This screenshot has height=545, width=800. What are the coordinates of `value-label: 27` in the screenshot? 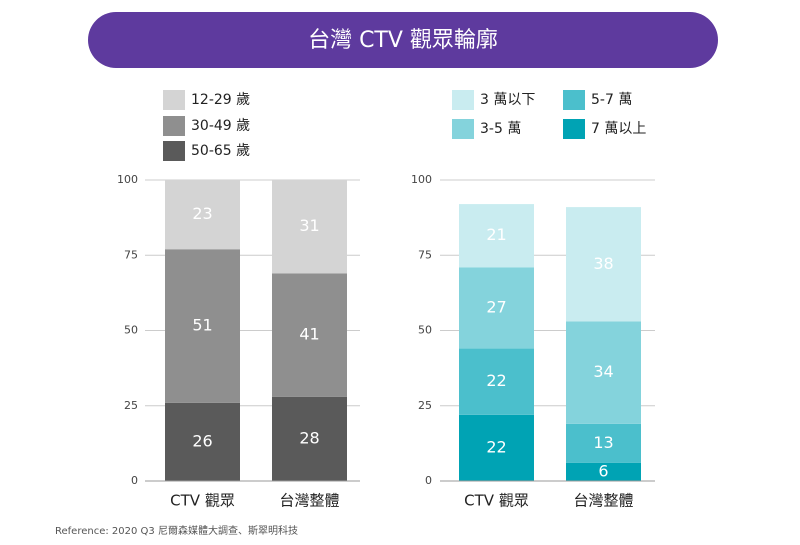 It's located at (496, 306).